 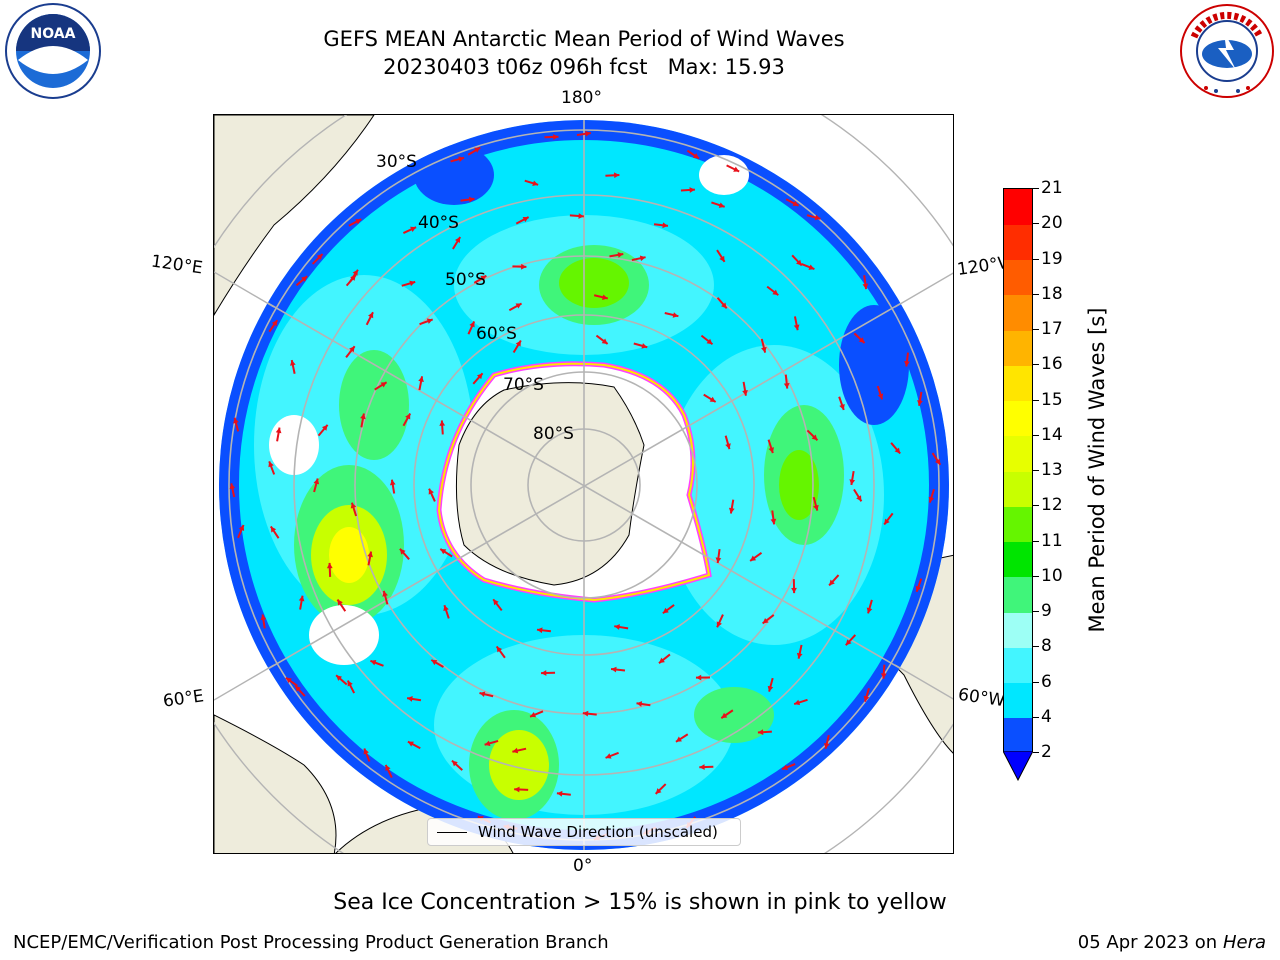 I want to click on lon-label-60e: 60°E, so click(x=183, y=699).